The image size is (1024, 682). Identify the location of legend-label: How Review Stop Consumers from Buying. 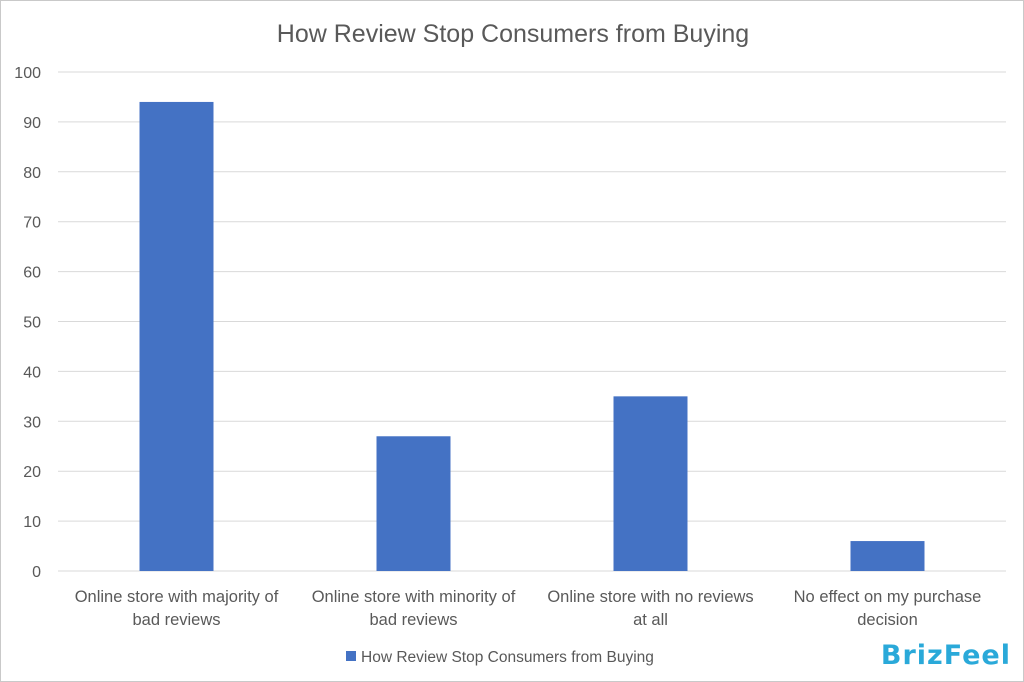
(507, 657).